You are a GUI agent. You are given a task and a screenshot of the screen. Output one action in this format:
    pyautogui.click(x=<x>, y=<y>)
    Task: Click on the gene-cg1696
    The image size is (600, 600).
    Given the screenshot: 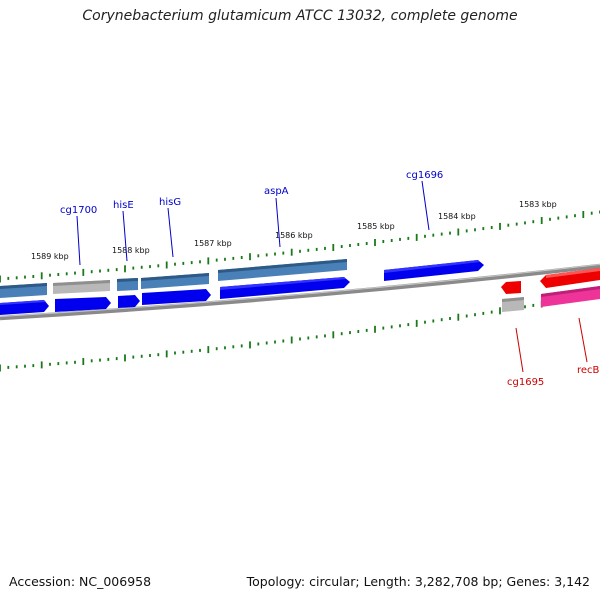 What is the action you would take?
    pyautogui.click(x=434, y=270)
    